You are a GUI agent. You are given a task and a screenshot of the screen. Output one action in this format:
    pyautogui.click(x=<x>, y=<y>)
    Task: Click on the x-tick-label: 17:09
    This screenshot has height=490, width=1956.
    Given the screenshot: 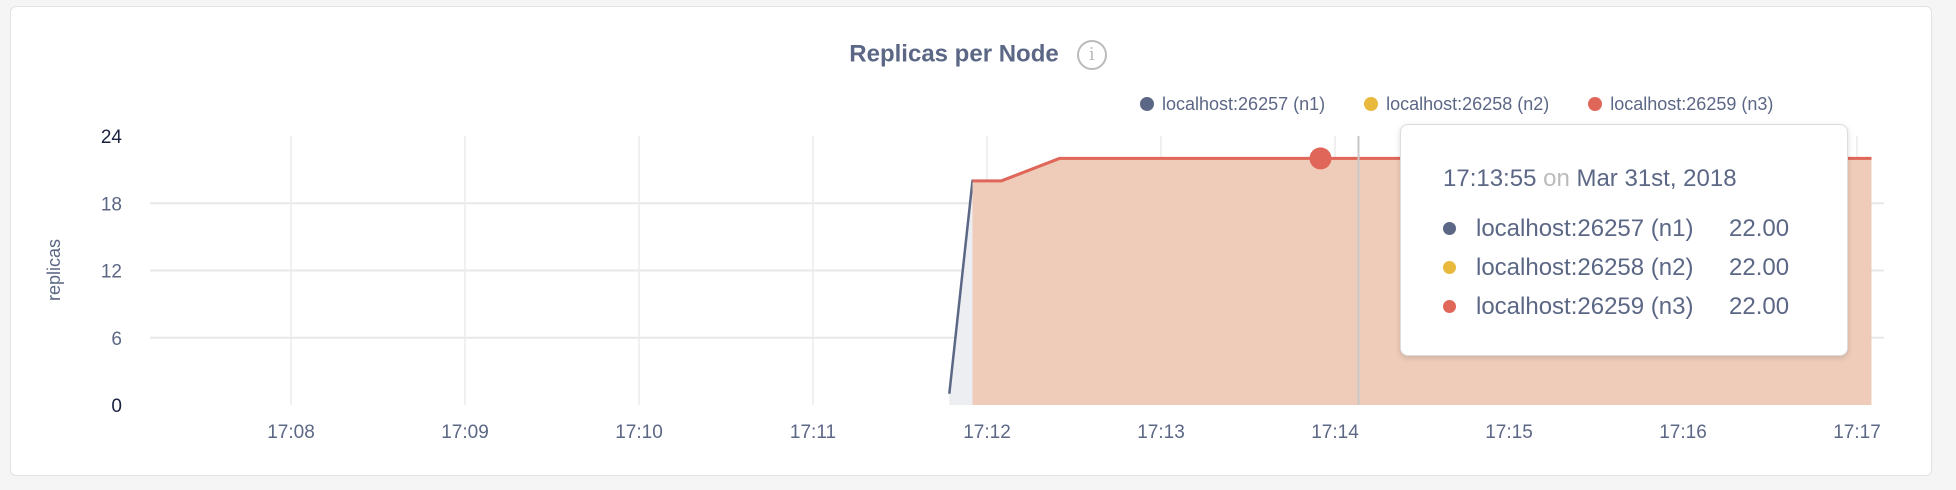 What is the action you would take?
    pyautogui.click(x=465, y=432)
    